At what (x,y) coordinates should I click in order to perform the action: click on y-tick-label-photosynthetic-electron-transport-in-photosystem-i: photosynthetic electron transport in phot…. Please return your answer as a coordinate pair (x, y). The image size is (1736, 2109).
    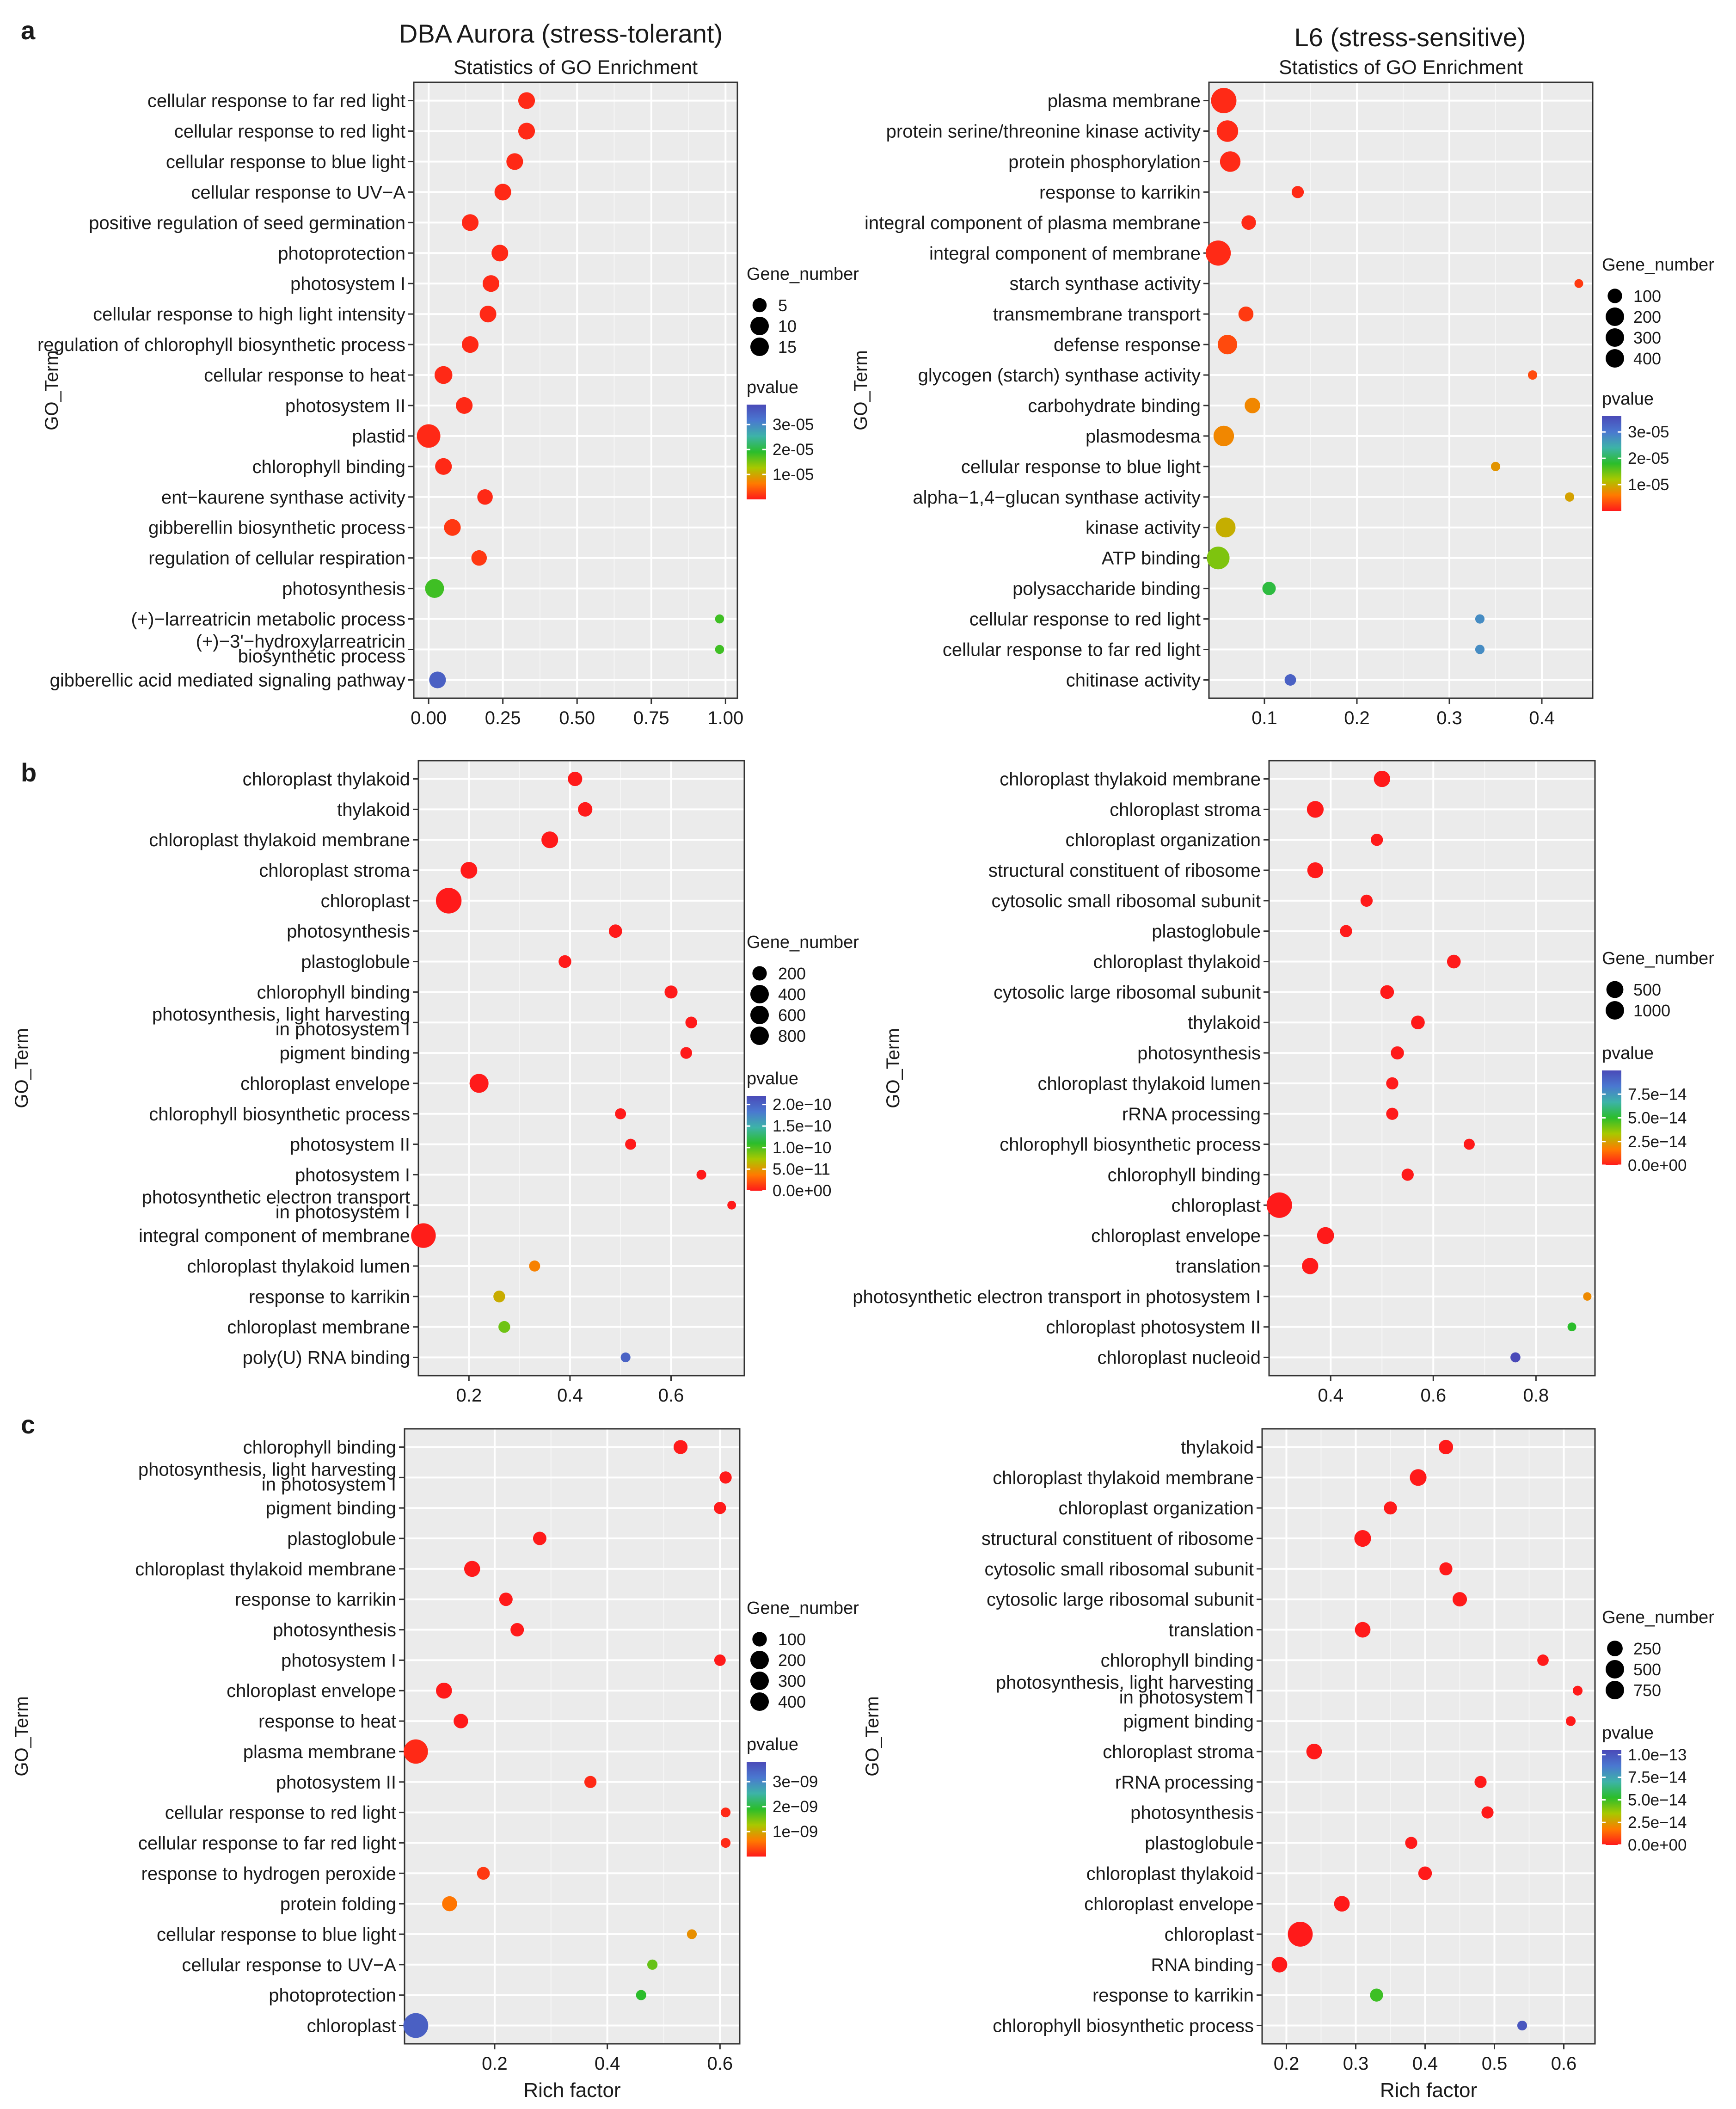
    Looking at the image, I should click on (276, 1204).